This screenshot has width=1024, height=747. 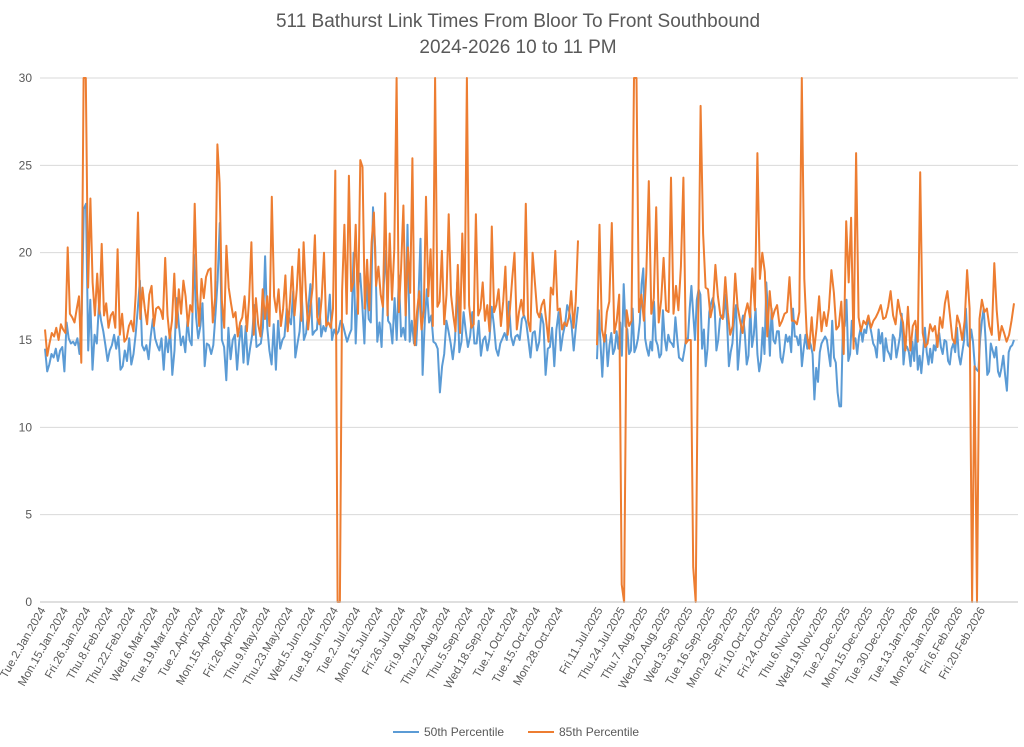 What do you see at coordinates (28, 602) in the screenshot?
I see `y-tick-label: 0` at bounding box center [28, 602].